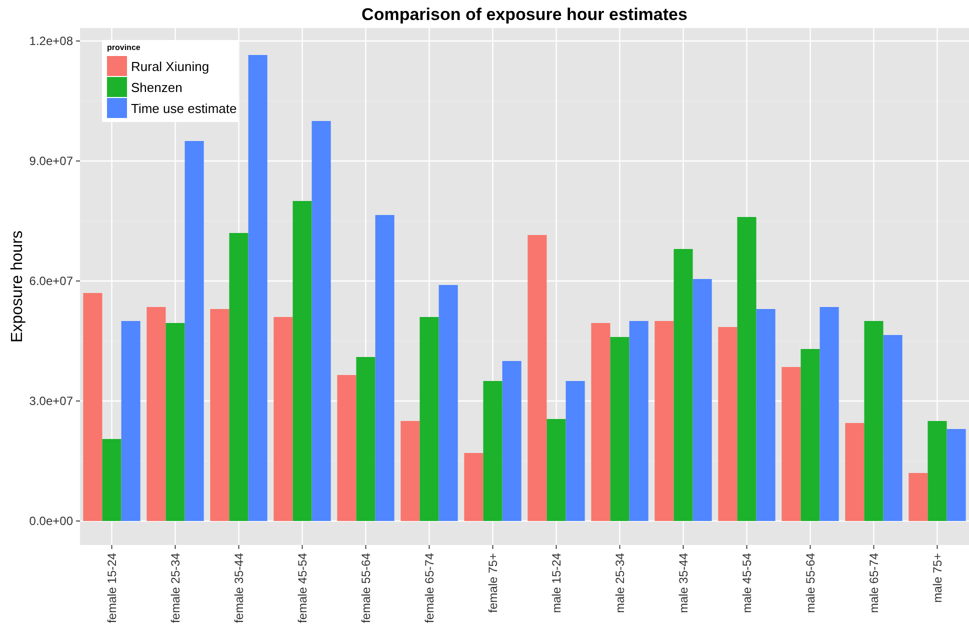  What do you see at coordinates (747, 583) in the screenshot?
I see `x-tick-label: male 45-54` at bounding box center [747, 583].